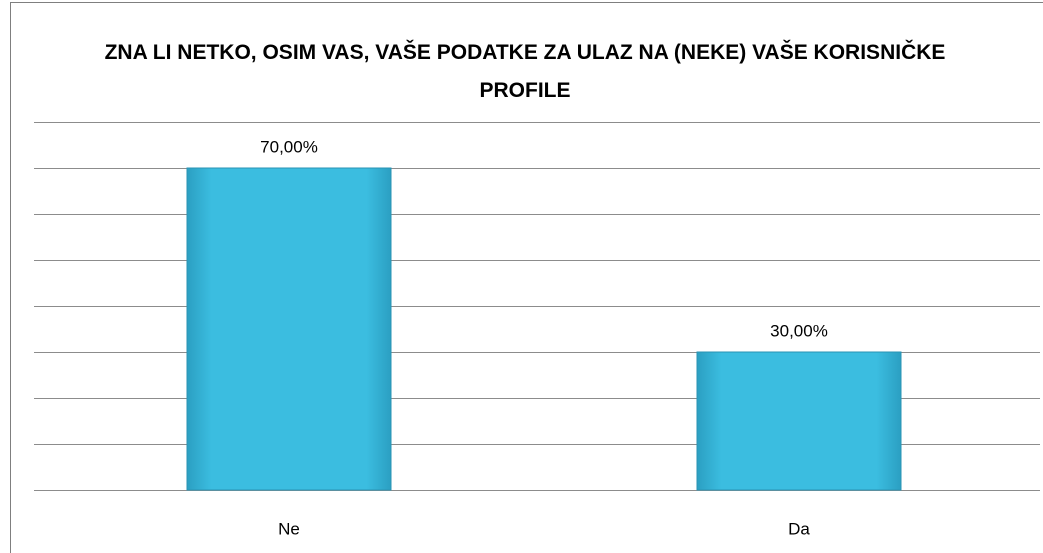  I want to click on x-tick-label: Da, so click(799, 528).